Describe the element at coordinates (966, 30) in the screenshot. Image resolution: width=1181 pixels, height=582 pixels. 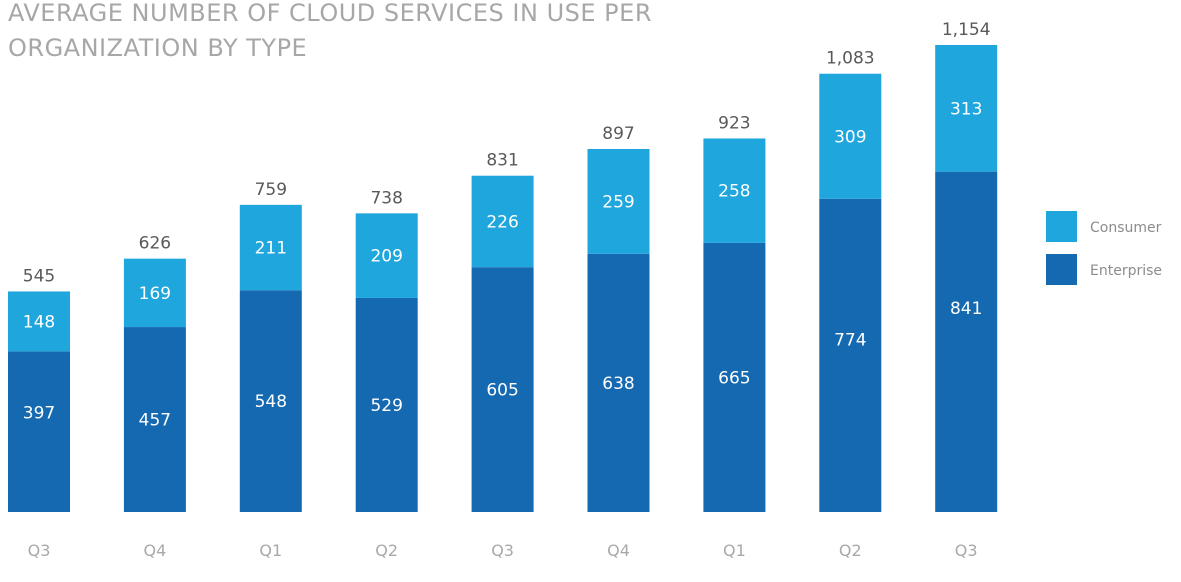
I see `total-value-label: 1,154` at that location.